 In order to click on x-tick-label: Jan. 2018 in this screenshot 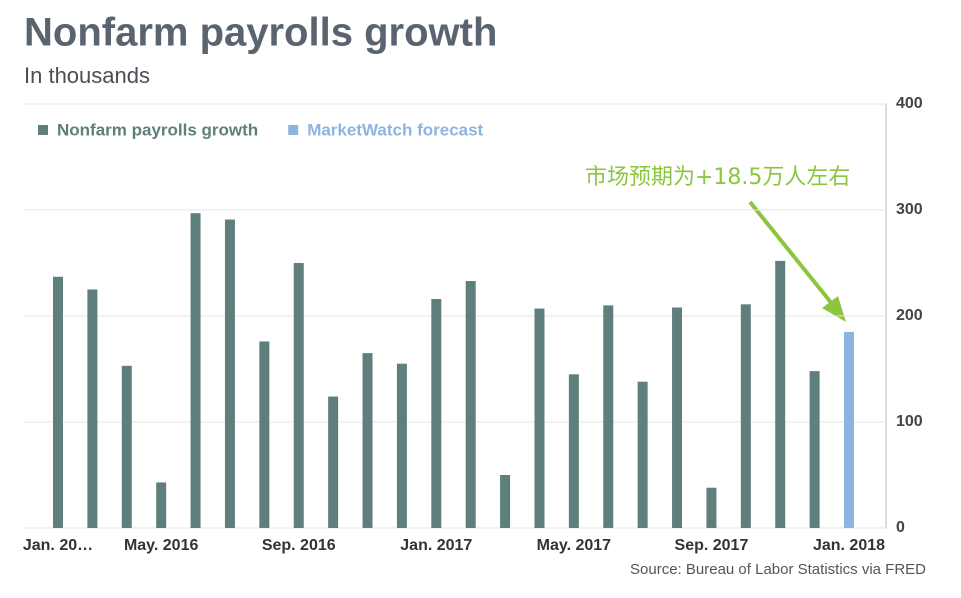, I will do `click(849, 545)`.